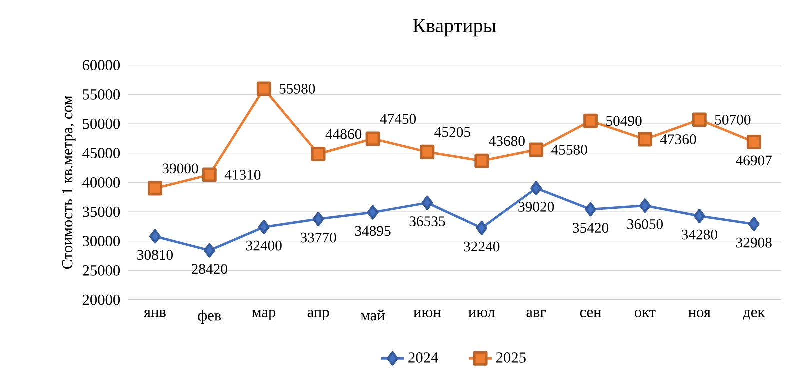 Image resolution: width=800 pixels, height=390 pixels. I want to click on data-label: 41310, so click(242, 175).